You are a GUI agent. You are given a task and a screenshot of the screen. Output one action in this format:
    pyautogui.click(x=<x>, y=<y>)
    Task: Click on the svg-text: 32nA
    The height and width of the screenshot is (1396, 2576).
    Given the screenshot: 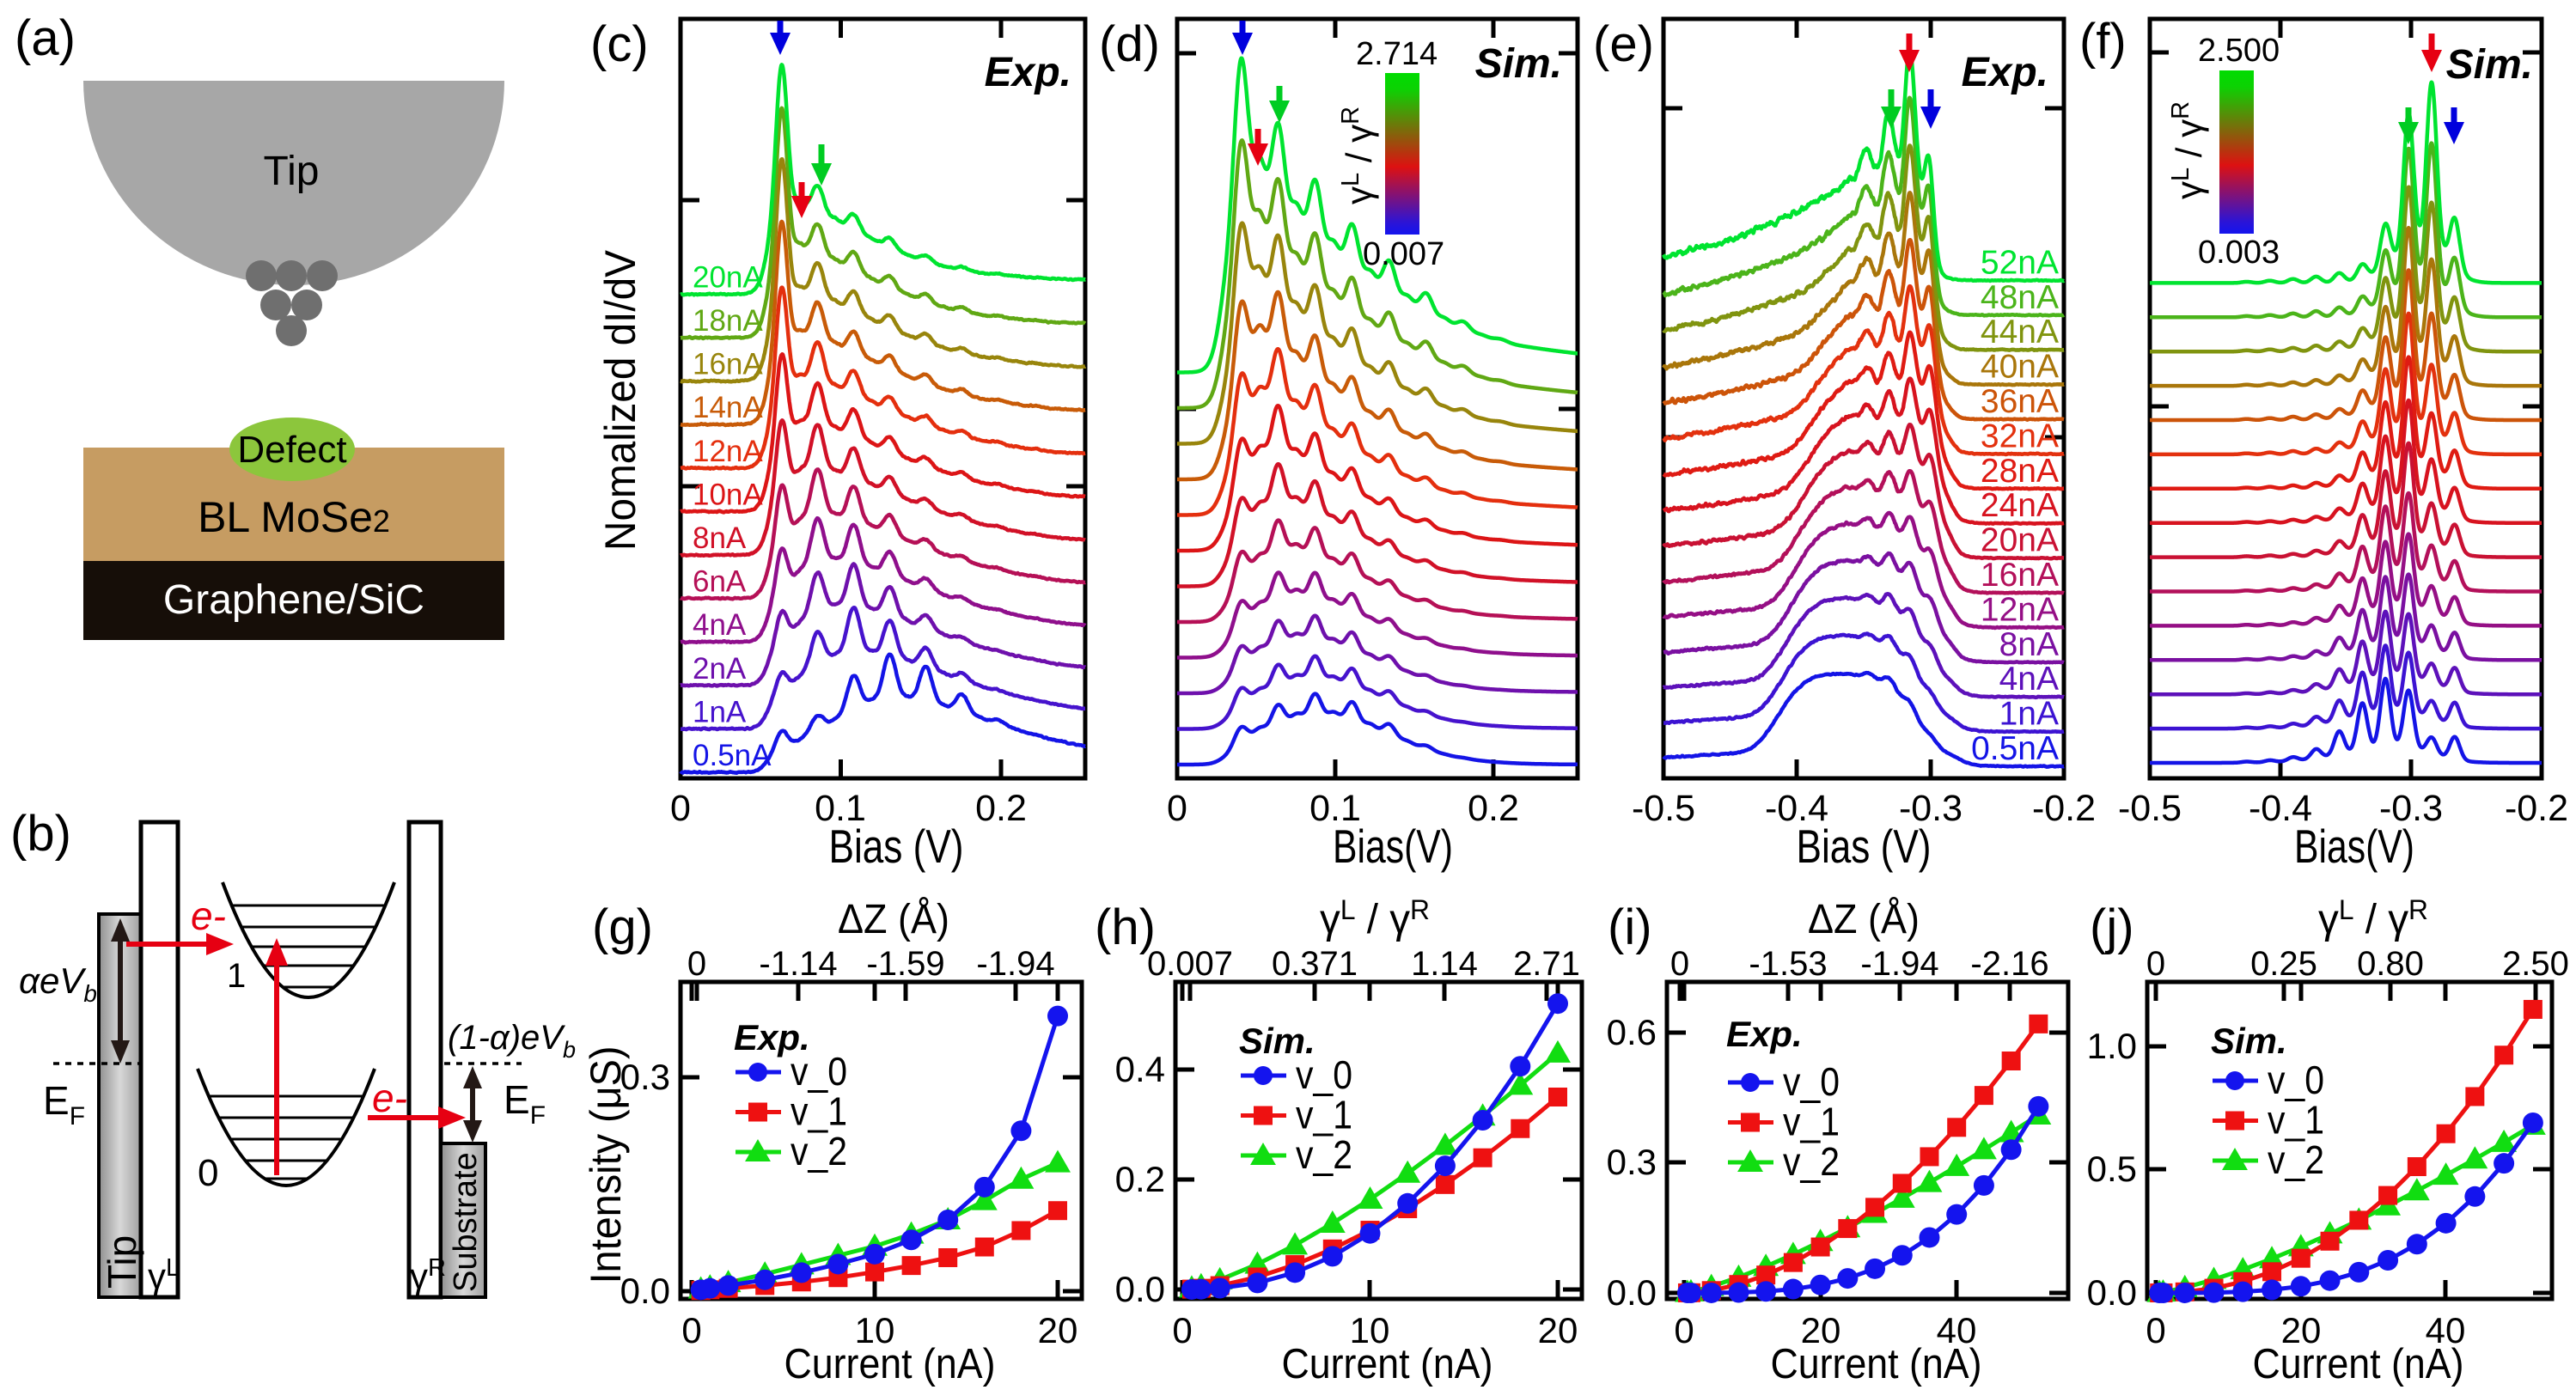 What is the action you would take?
    pyautogui.click(x=2020, y=436)
    